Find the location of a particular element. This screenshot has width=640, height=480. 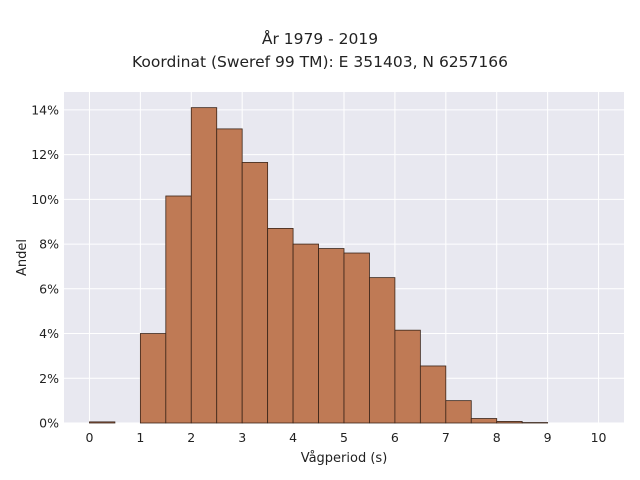

x-tick-label: 3 is located at coordinates (242, 437).